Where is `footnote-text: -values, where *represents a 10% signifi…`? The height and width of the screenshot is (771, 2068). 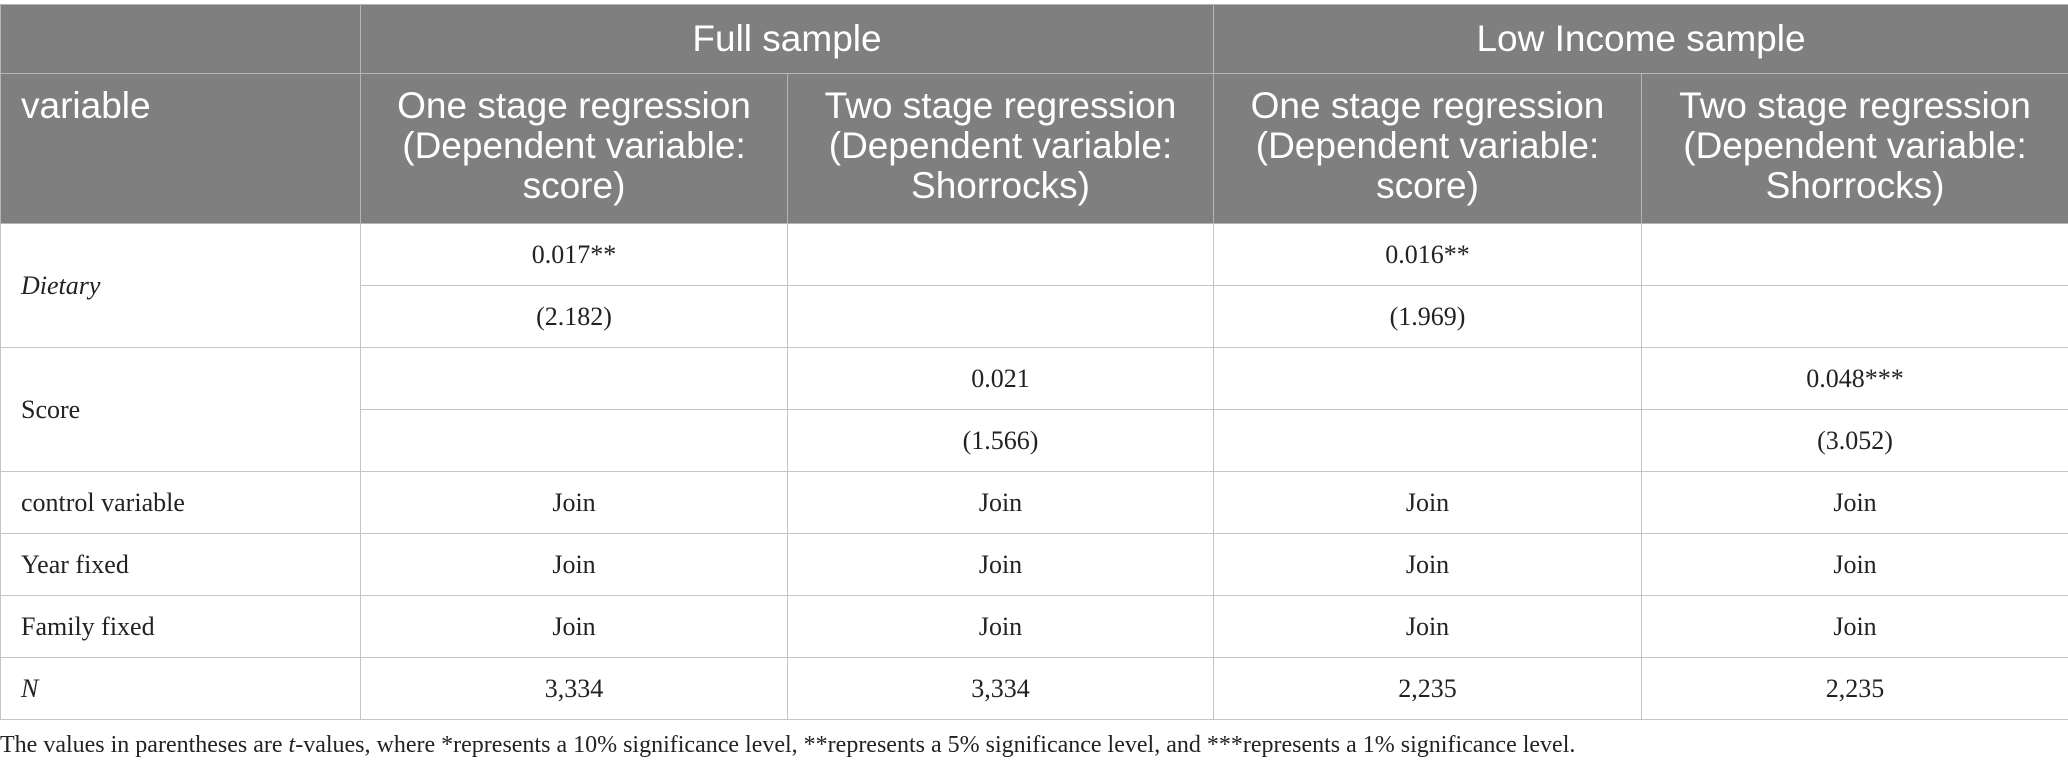 footnote-text: -values, where *represents a 10% signifi… is located at coordinates (935, 745).